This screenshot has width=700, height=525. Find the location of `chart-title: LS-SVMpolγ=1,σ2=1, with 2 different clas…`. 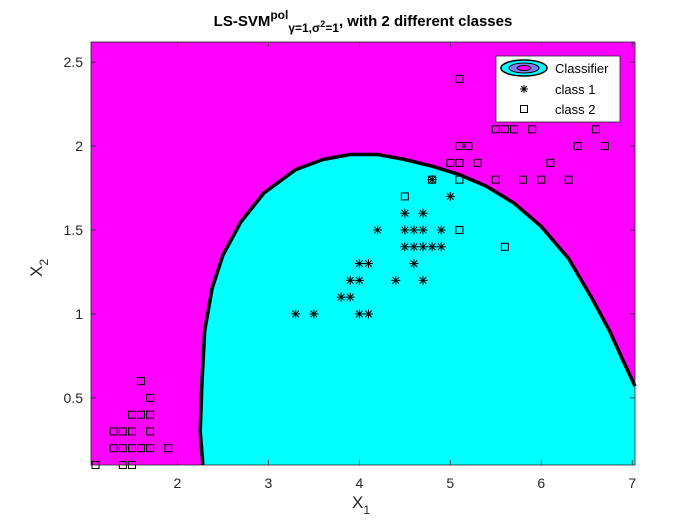

chart-title: LS-SVMpolγ=1,σ2=1, with 2 different clas… is located at coordinates (363, 21).